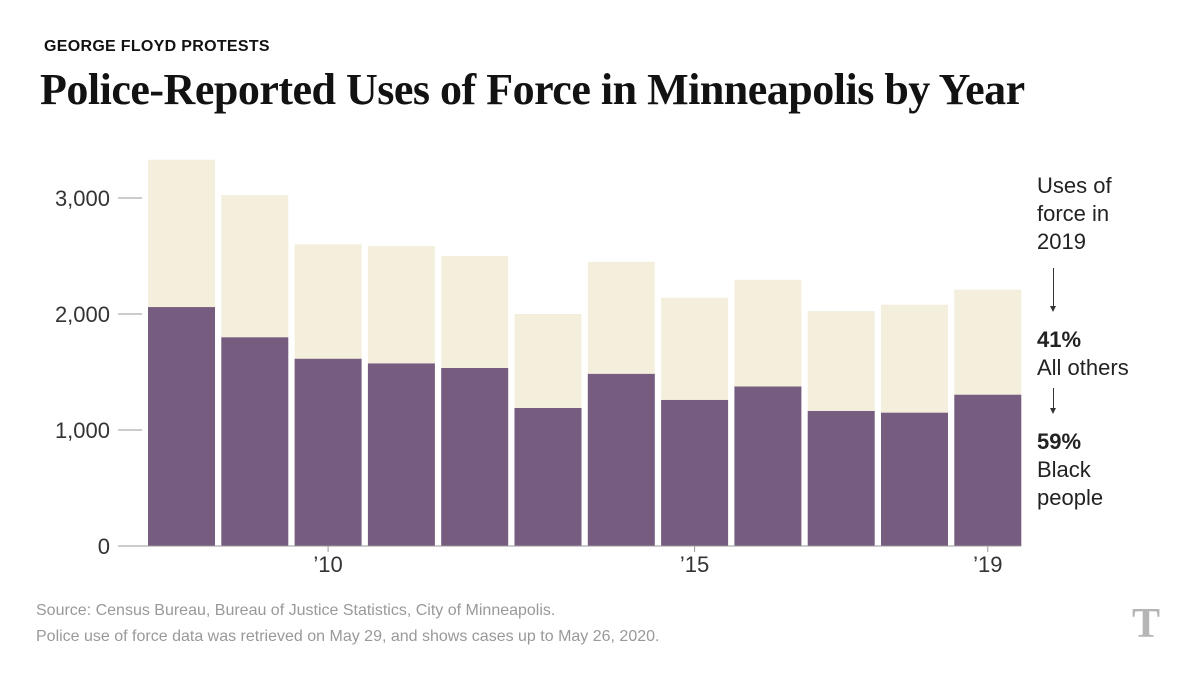 This screenshot has width=1200, height=675. I want to click on annotation-heading-line: force in, so click(1073, 213).